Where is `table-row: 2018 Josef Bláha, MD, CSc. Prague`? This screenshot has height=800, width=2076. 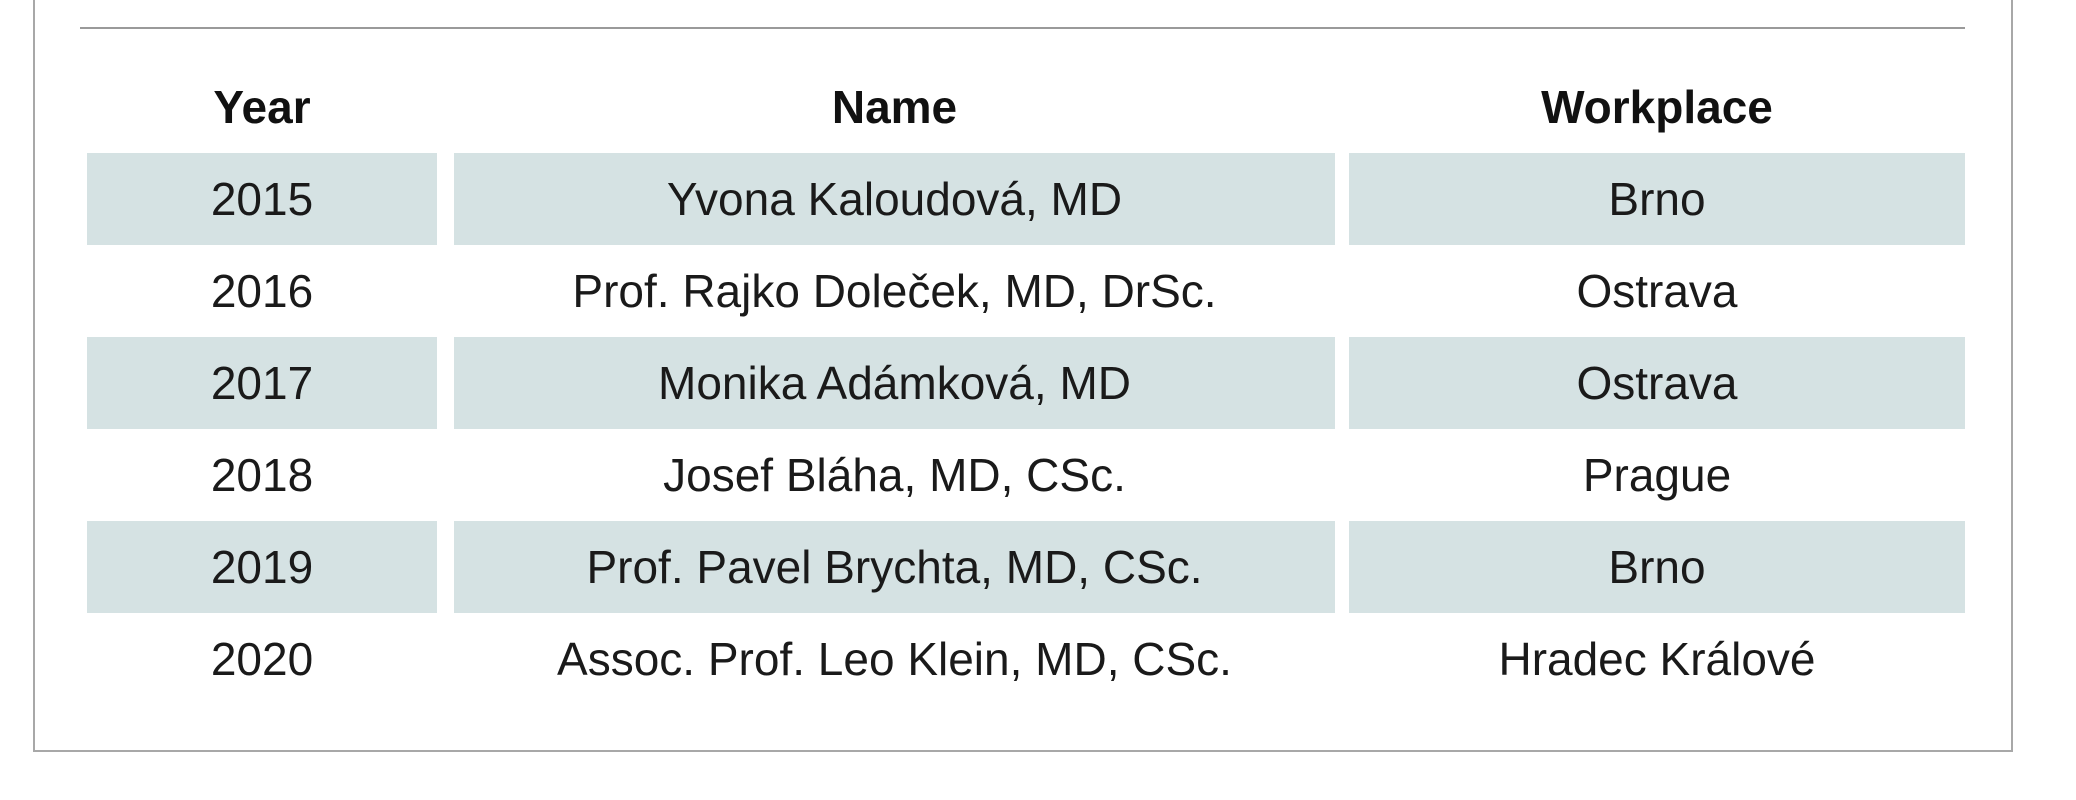
table-row: 2018 Josef Bláha, MD, CSc. Prague is located at coordinates (1026, 475).